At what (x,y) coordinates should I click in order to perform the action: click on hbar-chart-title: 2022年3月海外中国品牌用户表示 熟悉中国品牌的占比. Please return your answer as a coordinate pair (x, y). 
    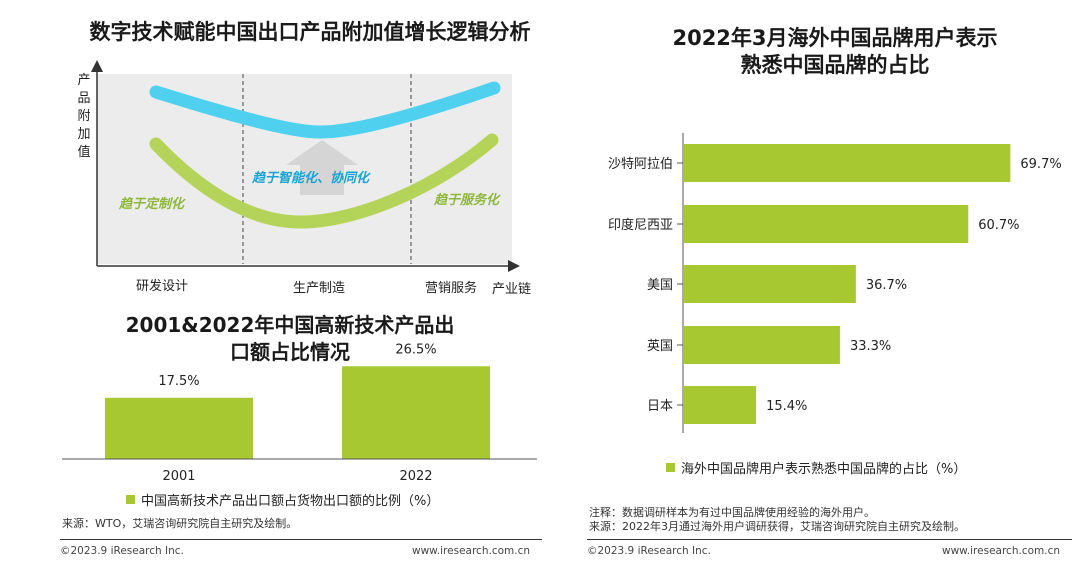
    Looking at the image, I should click on (835, 52).